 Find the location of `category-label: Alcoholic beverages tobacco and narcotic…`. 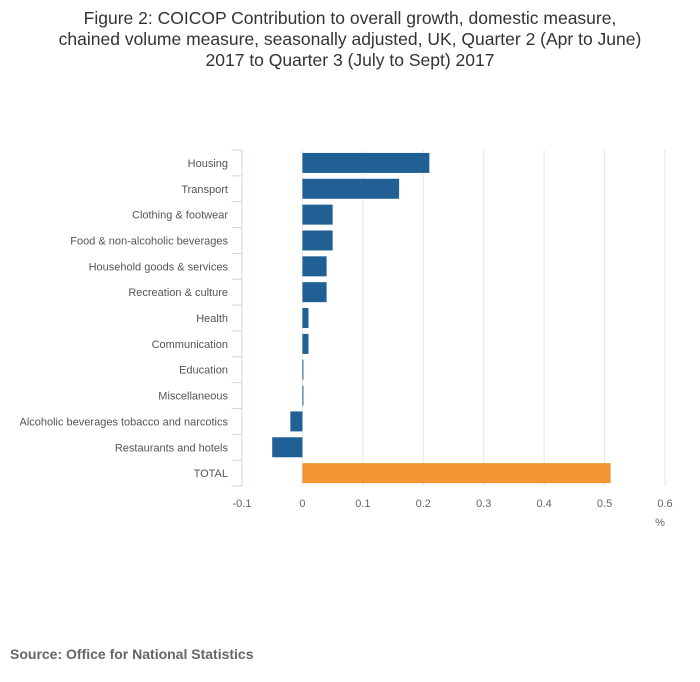

category-label: Alcoholic beverages tobacco and narcotic… is located at coordinates (123, 422).